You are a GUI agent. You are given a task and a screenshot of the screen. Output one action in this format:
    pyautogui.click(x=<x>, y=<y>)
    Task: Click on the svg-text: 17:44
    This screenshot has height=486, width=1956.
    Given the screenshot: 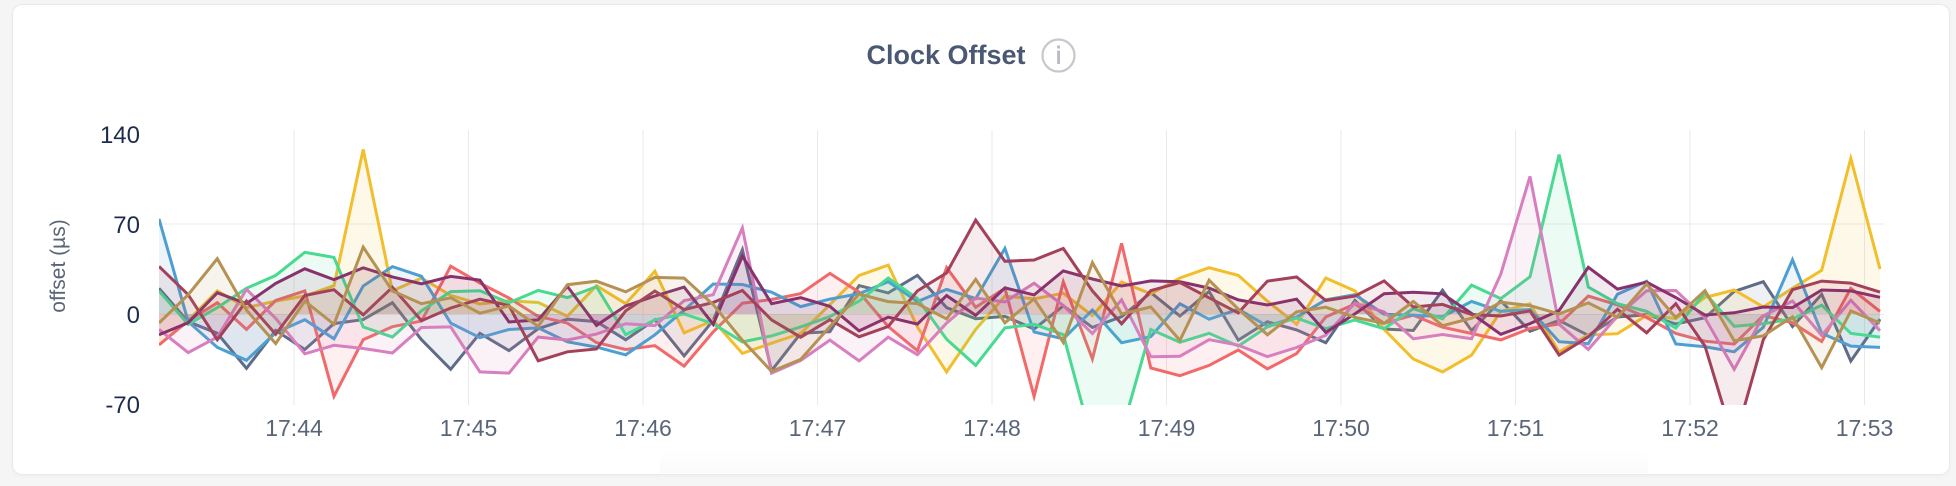 What is the action you would take?
    pyautogui.click(x=294, y=428)
    